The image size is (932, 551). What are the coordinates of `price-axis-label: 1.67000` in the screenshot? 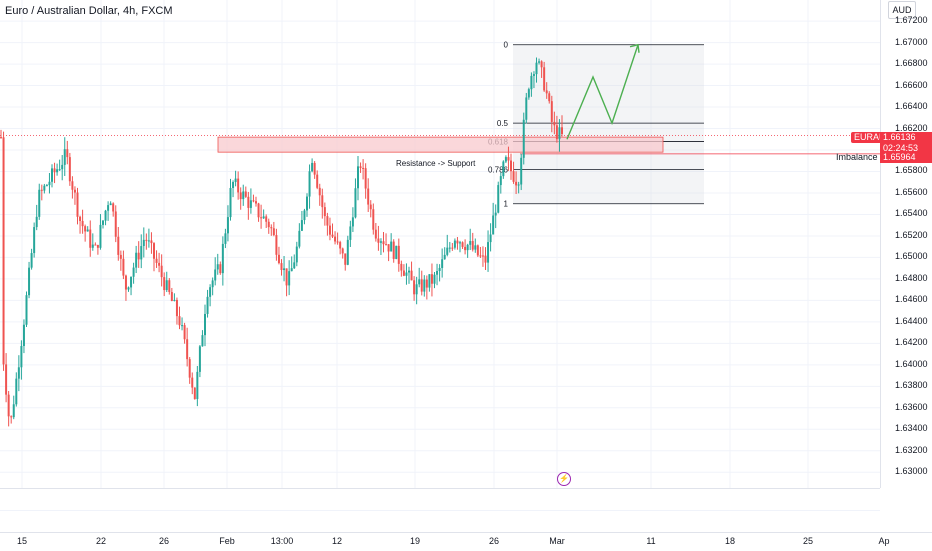 It's located at (911, 41).